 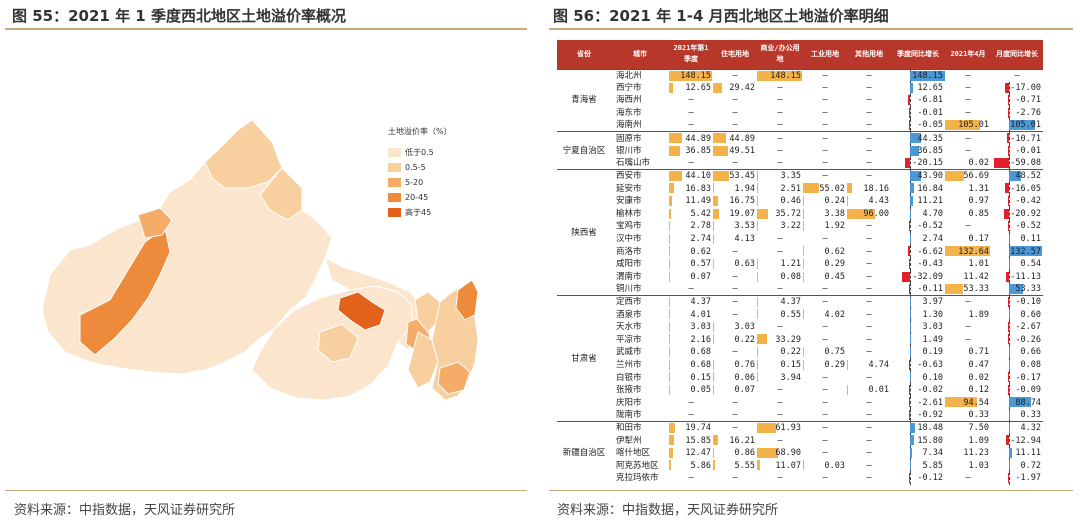 I want to click on cell-q1-2021: 0.62, so click(x=691, y=251).